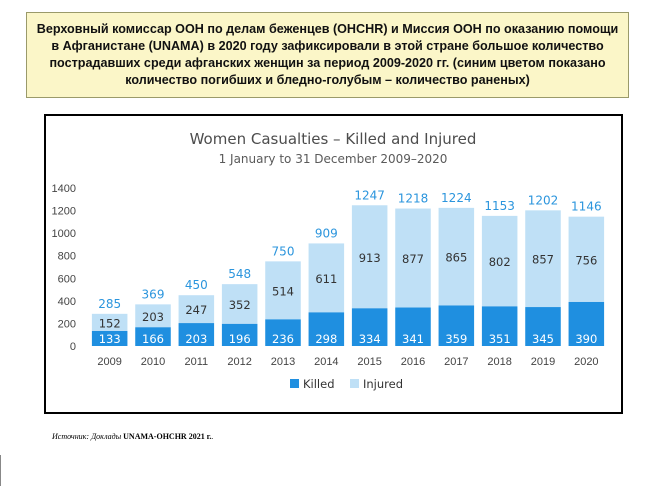  What do you see at coordinates (369, 195) in the screenshot?
I see `total-value-label: 1247` at bounding box center [369, 195].